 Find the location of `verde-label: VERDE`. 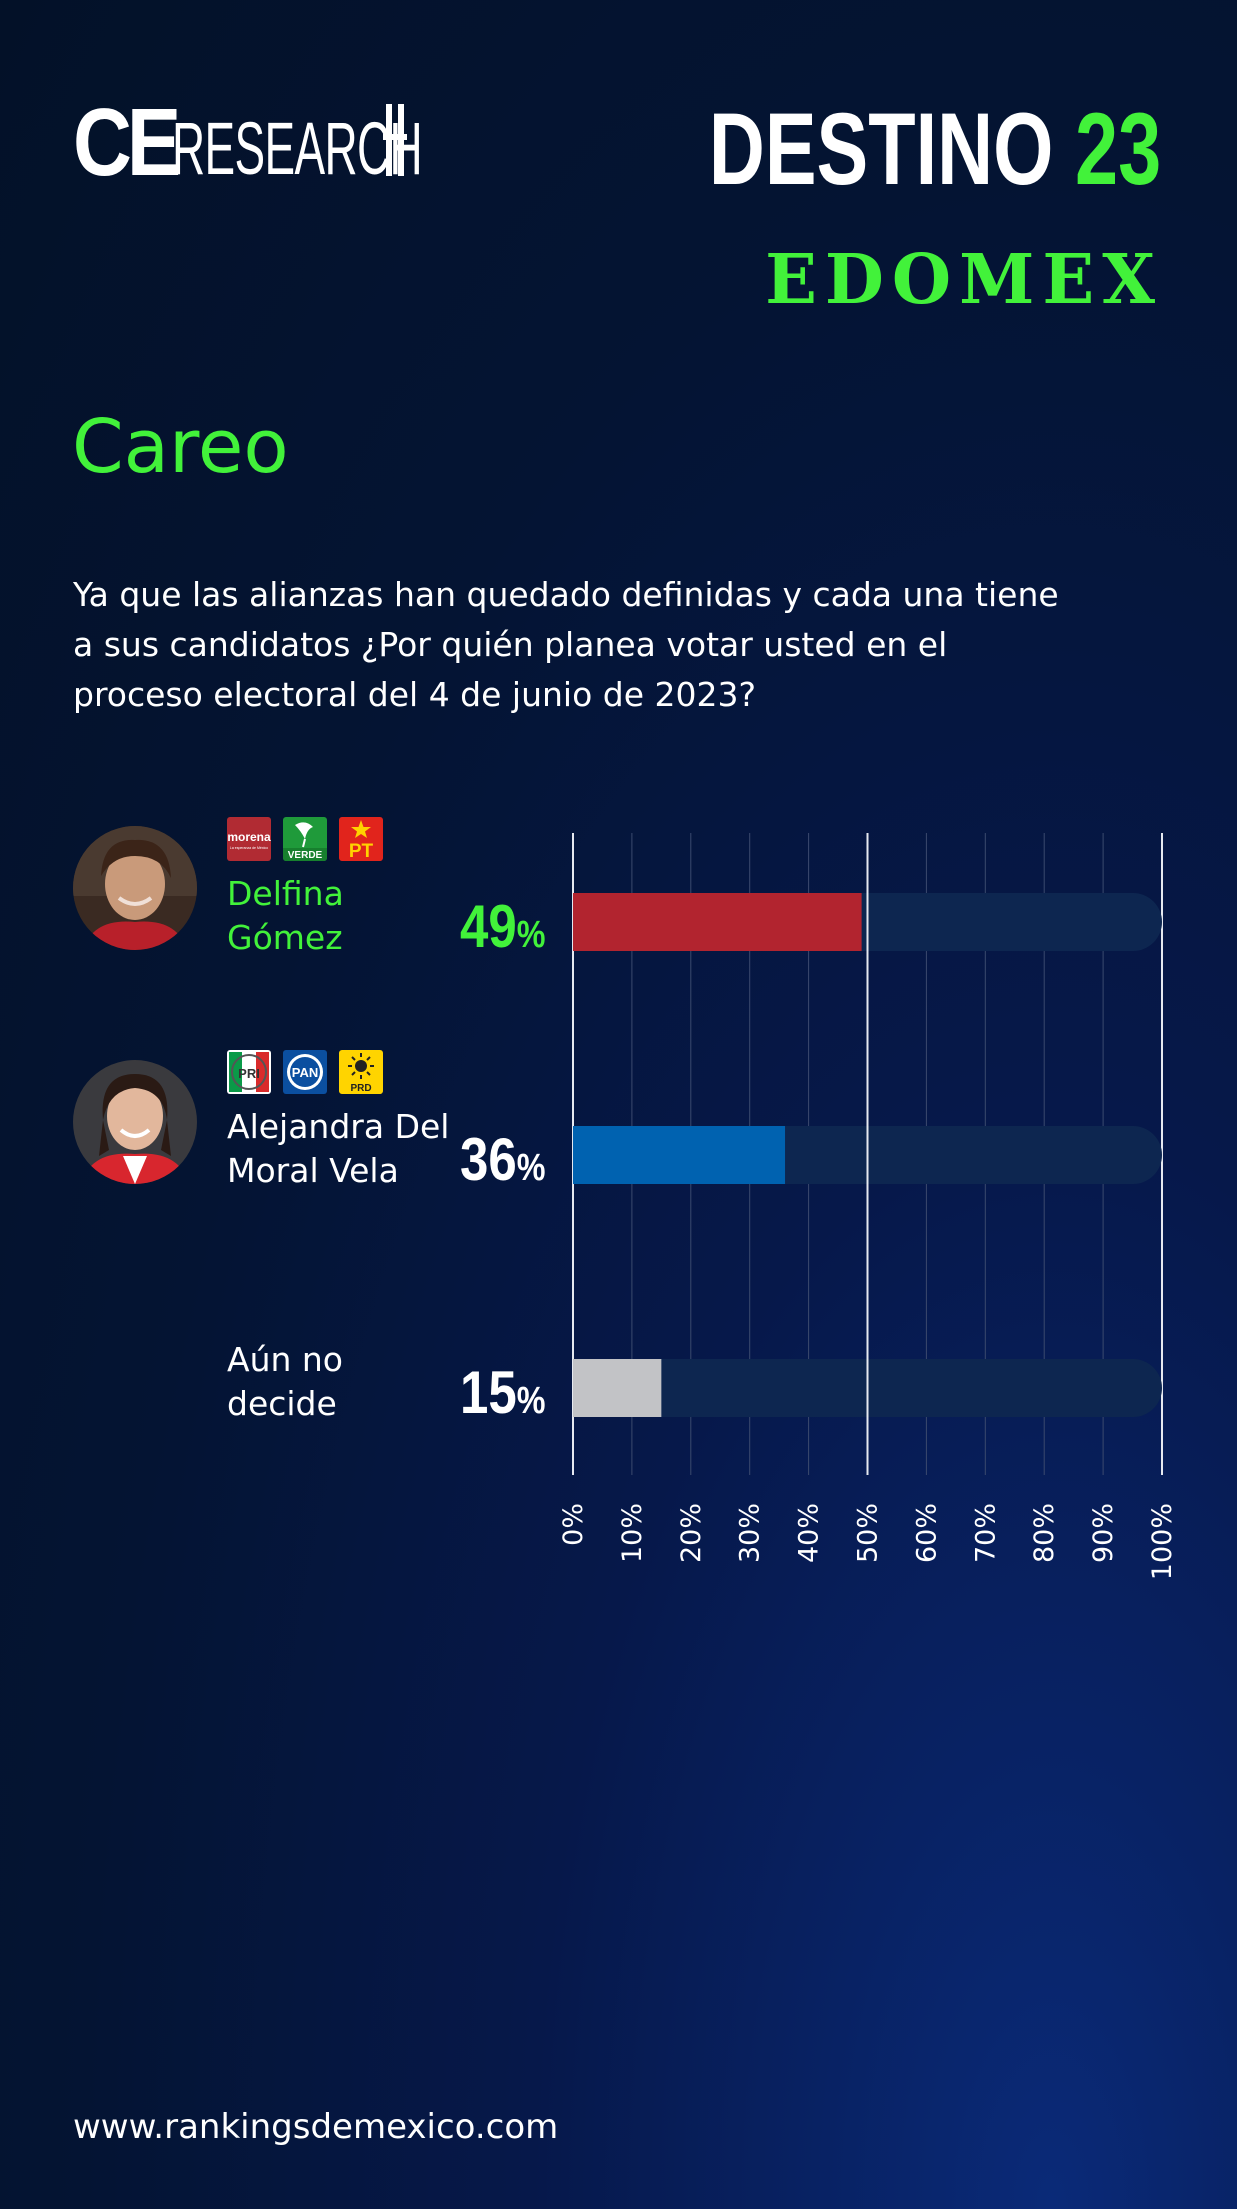

verde-label: VERDE is located at coordinates (305, 855).